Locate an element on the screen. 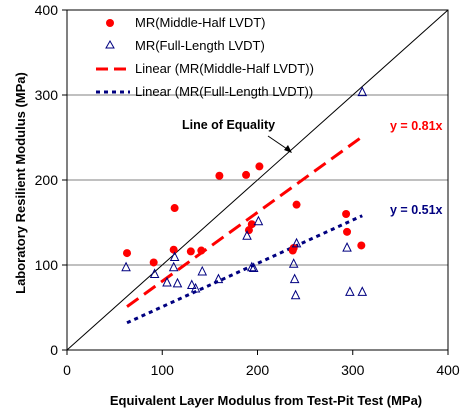  x-tick-label: 400 is located at coordinates (448, 370).